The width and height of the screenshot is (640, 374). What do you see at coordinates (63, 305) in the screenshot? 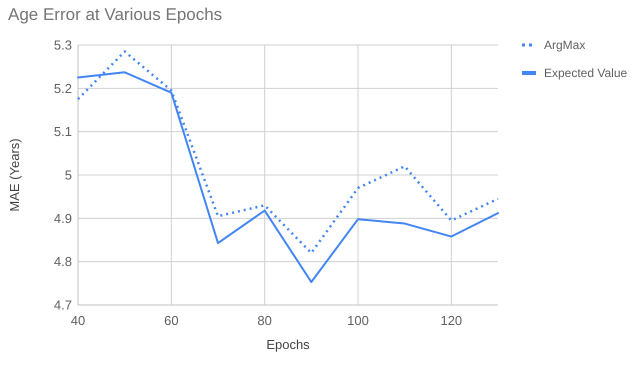
I see `y-tick-label: 4.7` at bounding box center [63, 305].